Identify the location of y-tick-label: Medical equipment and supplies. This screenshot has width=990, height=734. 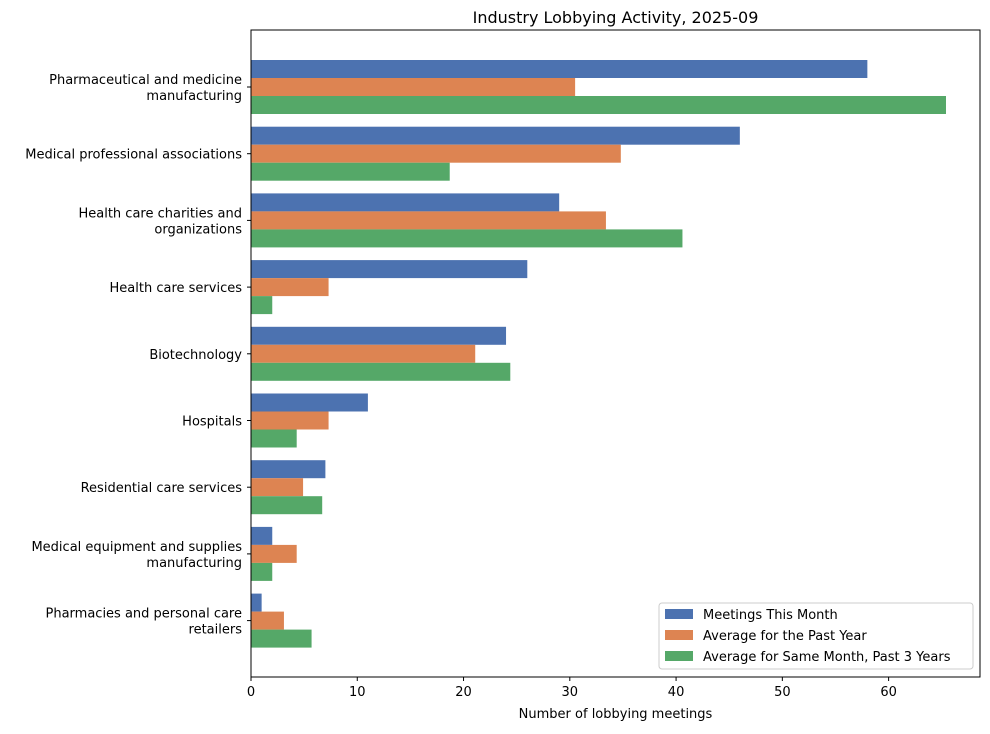
(136, 547).